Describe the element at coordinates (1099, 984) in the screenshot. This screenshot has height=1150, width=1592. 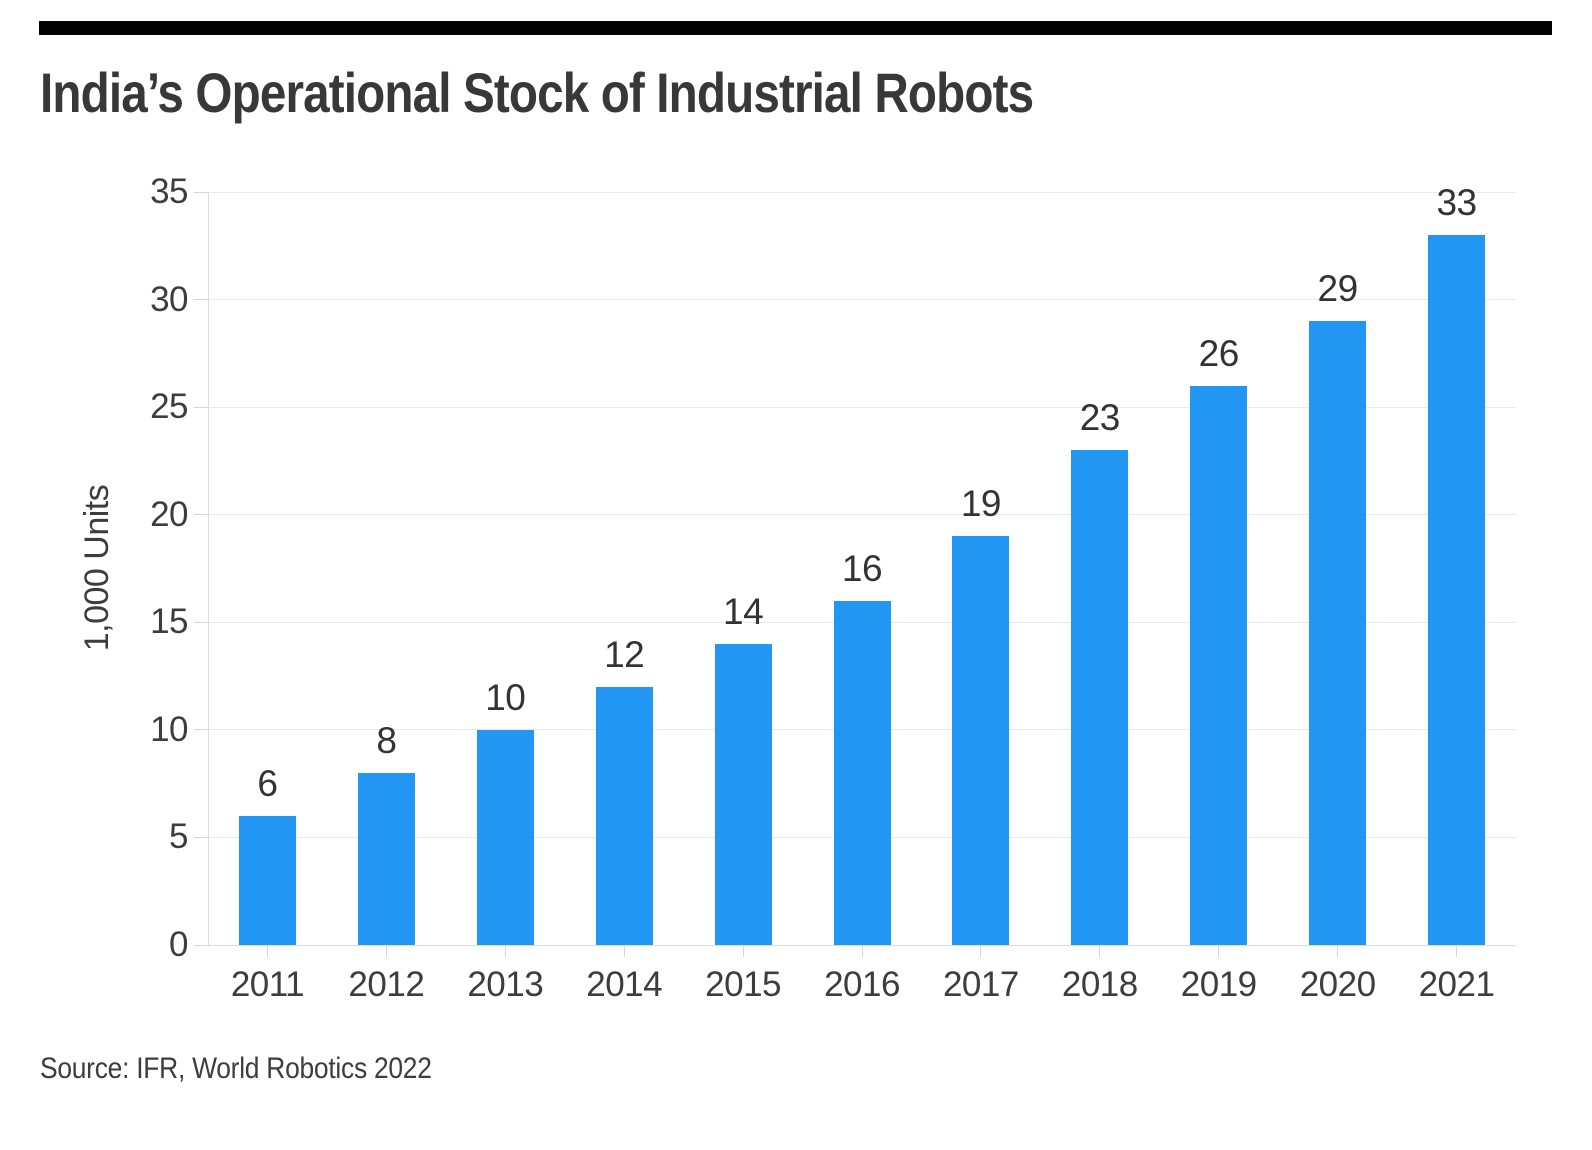
I see `x-tick-label: 2018` at that location.